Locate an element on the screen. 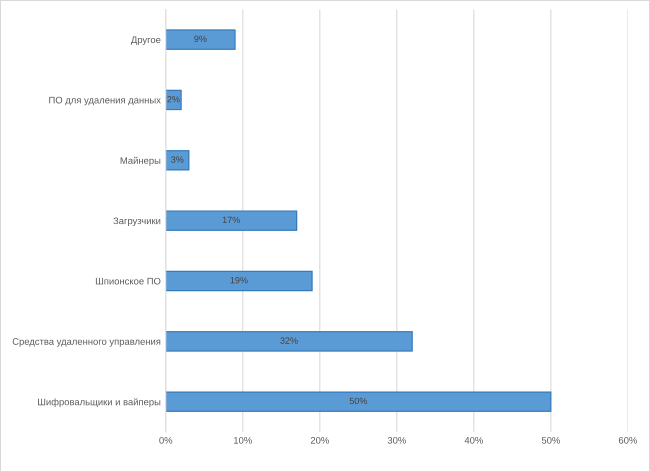  data-label: 3% is located at coordinates (177, 159).